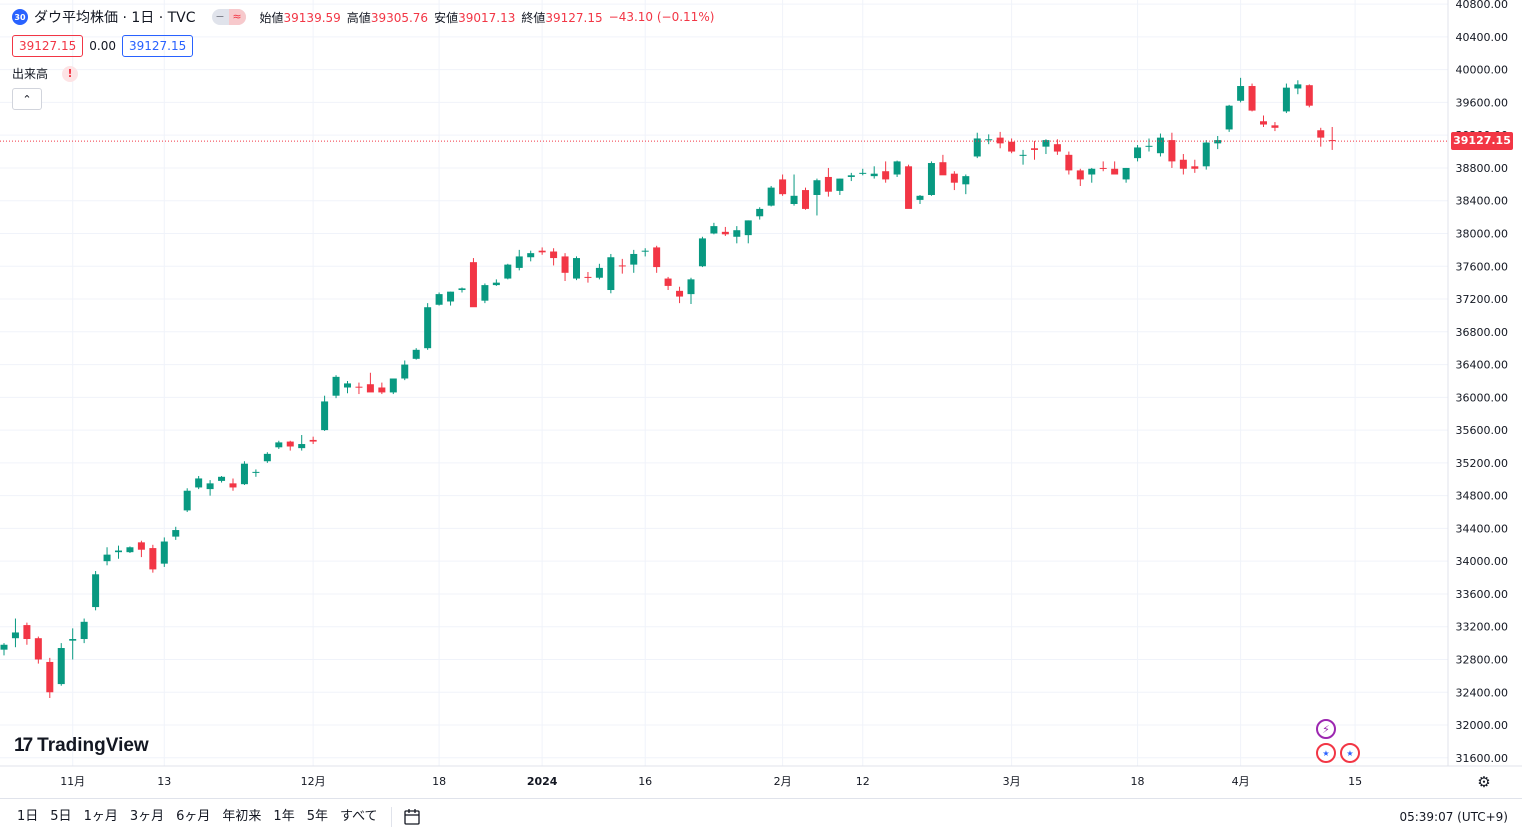 The width and height of the screenshot is (1522, 840). Describe the element at coordinates (1482, 496) in the screenshot. I see `price-tick-label: 34800.00` at that location.